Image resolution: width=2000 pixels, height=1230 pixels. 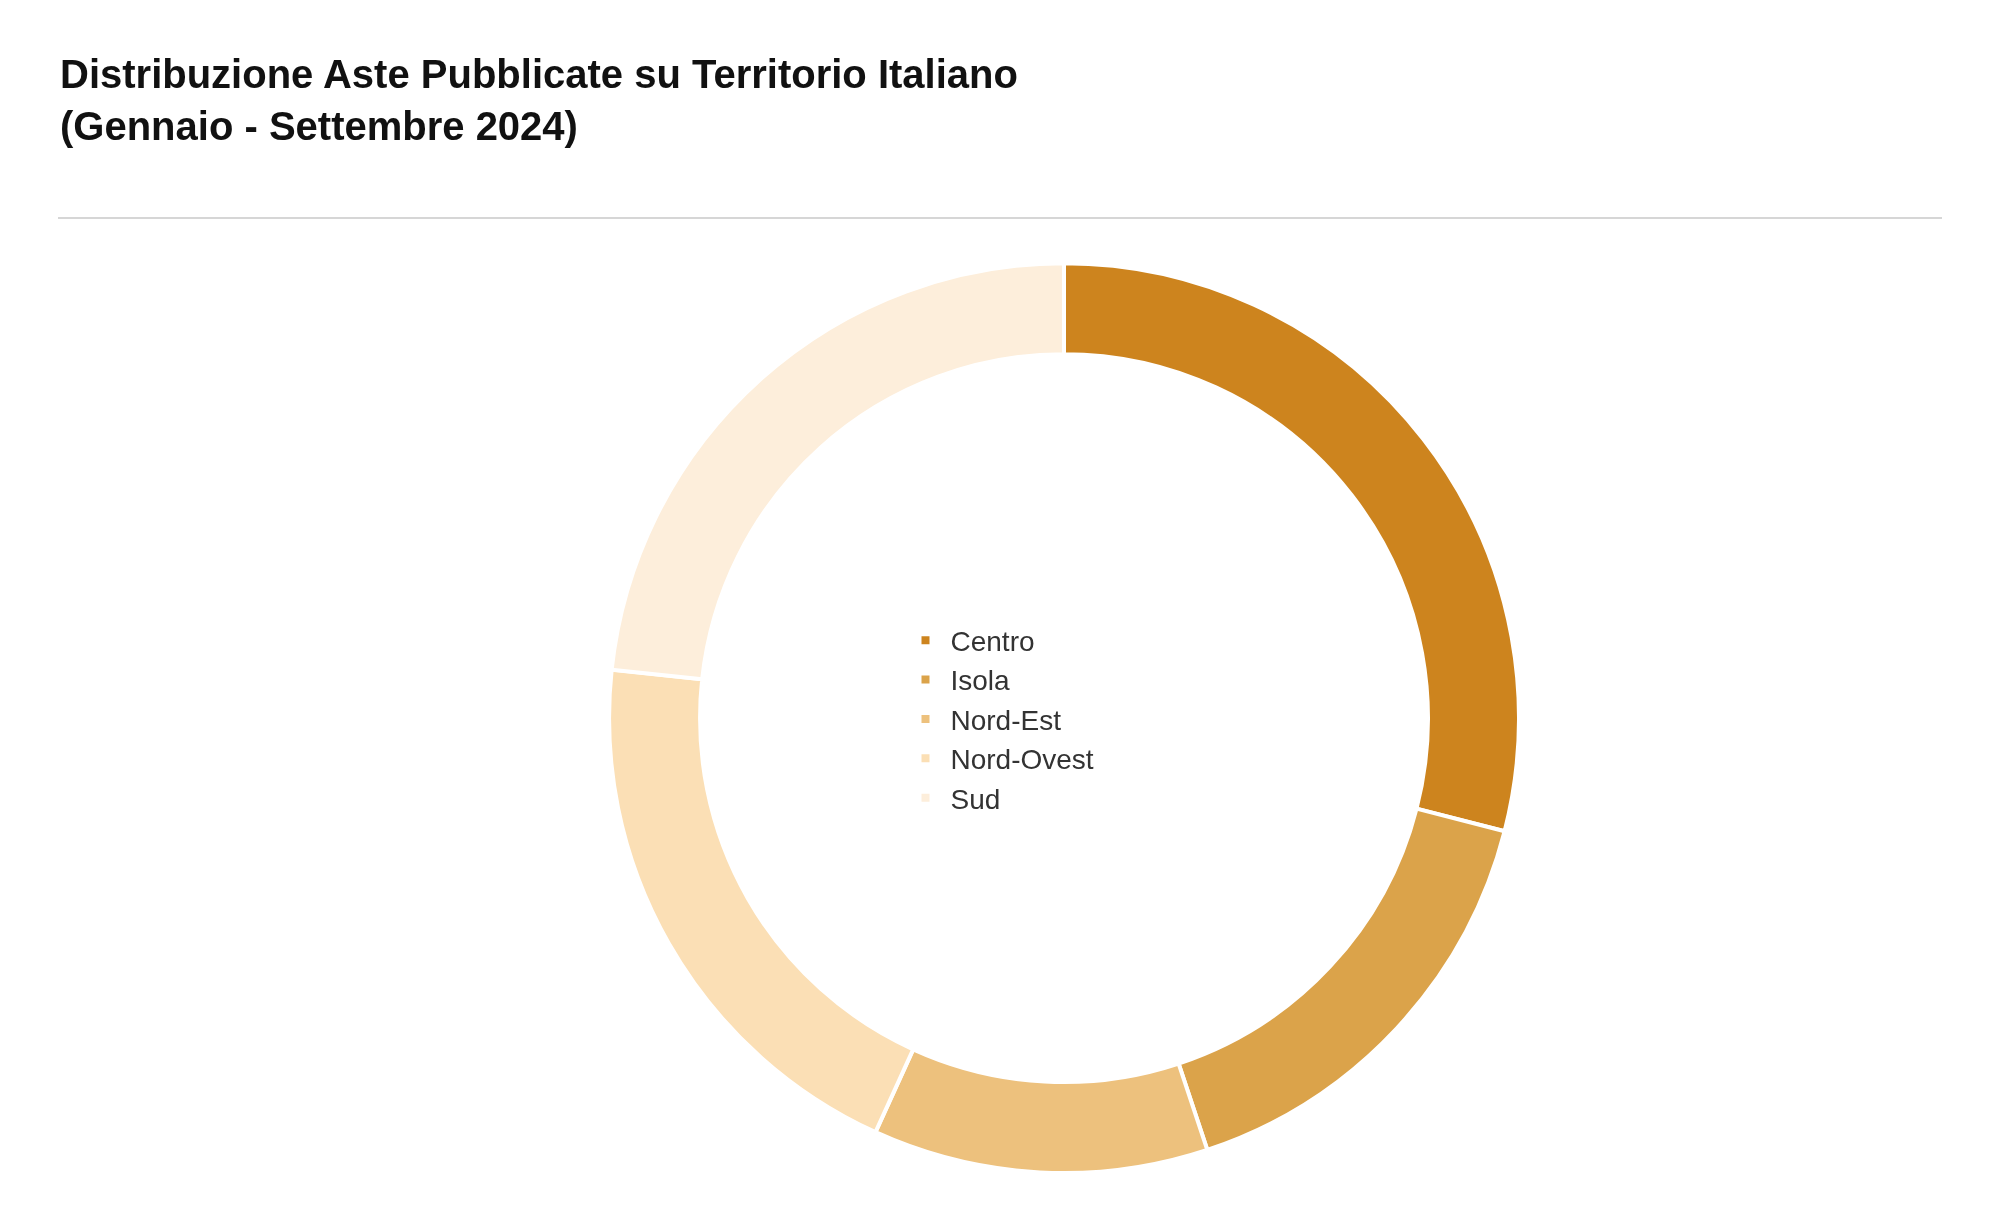 What do you see at coordinates (539, 100) in the screenshot?
I see `chart-title: Distribuzione Aste Pubblicate su Territorio Italiano (Gennaio - Settembre 2024)` at bounding box center [539, 100].